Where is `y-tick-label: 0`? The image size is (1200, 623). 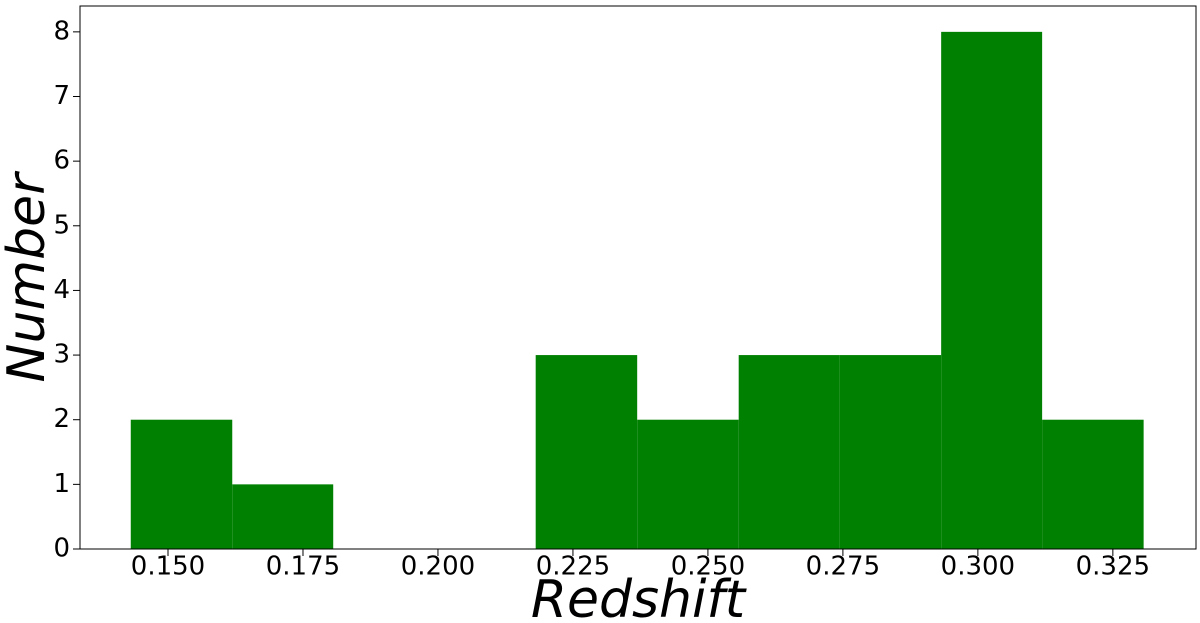
y-tick-label: 0 is located at coordinates (61, 549).